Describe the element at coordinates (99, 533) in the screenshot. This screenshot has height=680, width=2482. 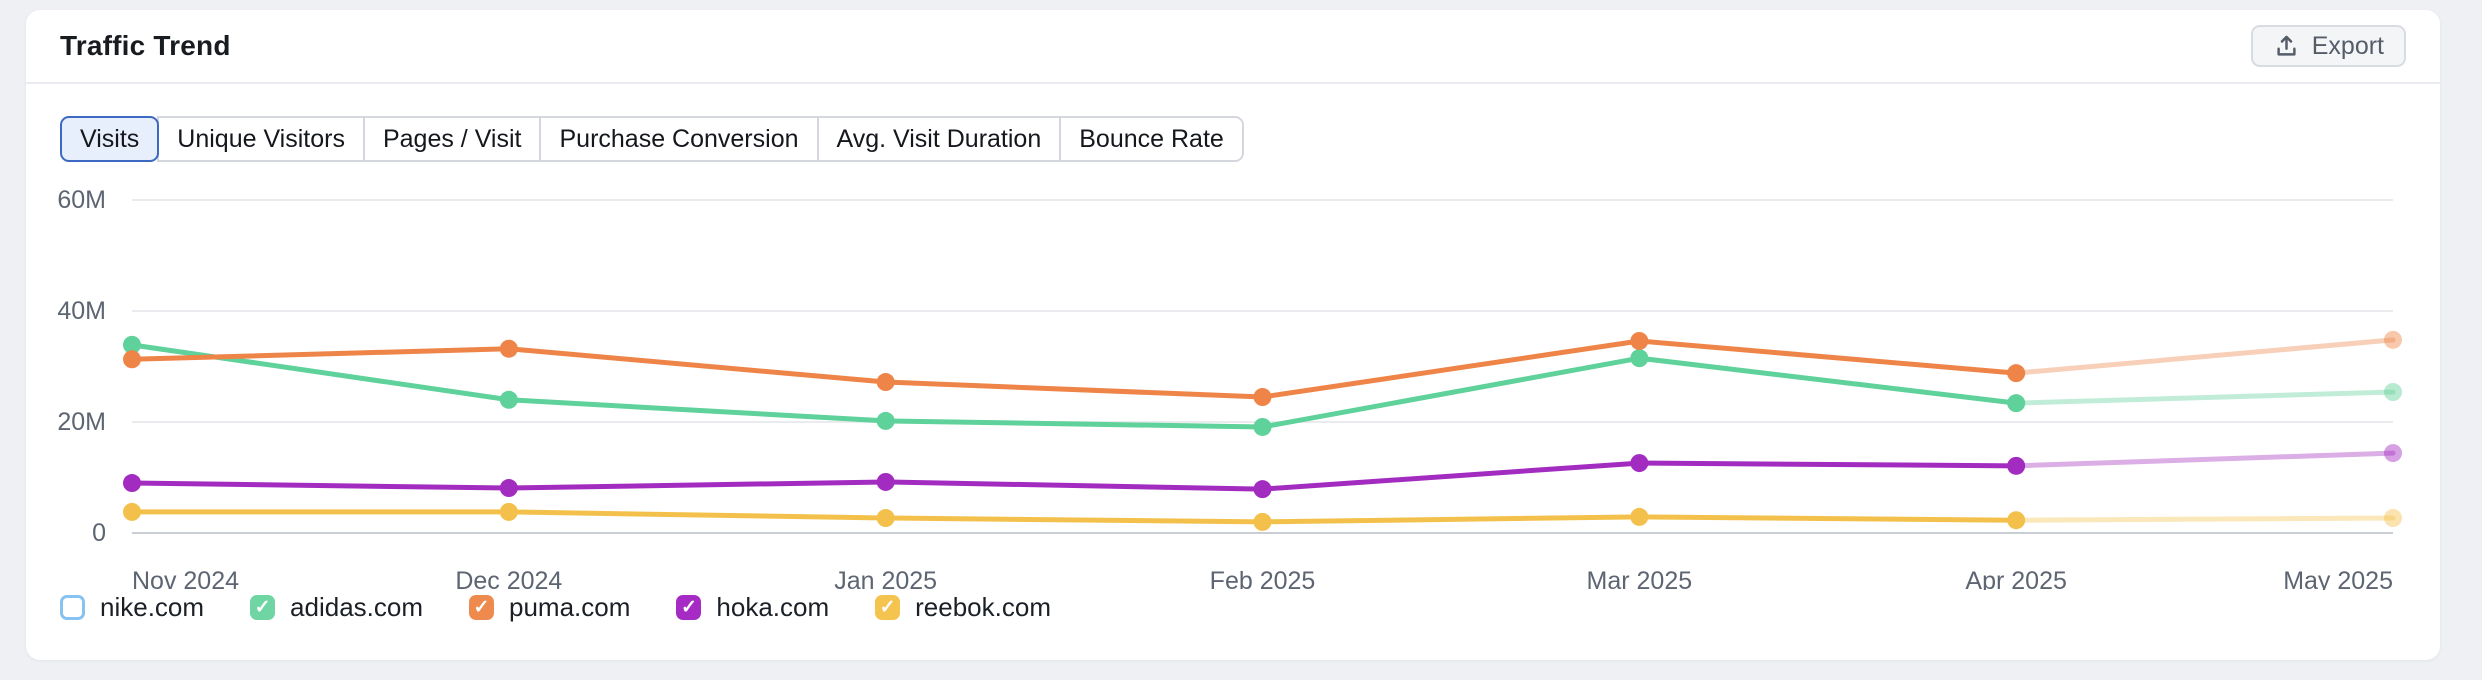
I see `y-tick-label: 0` at that location.